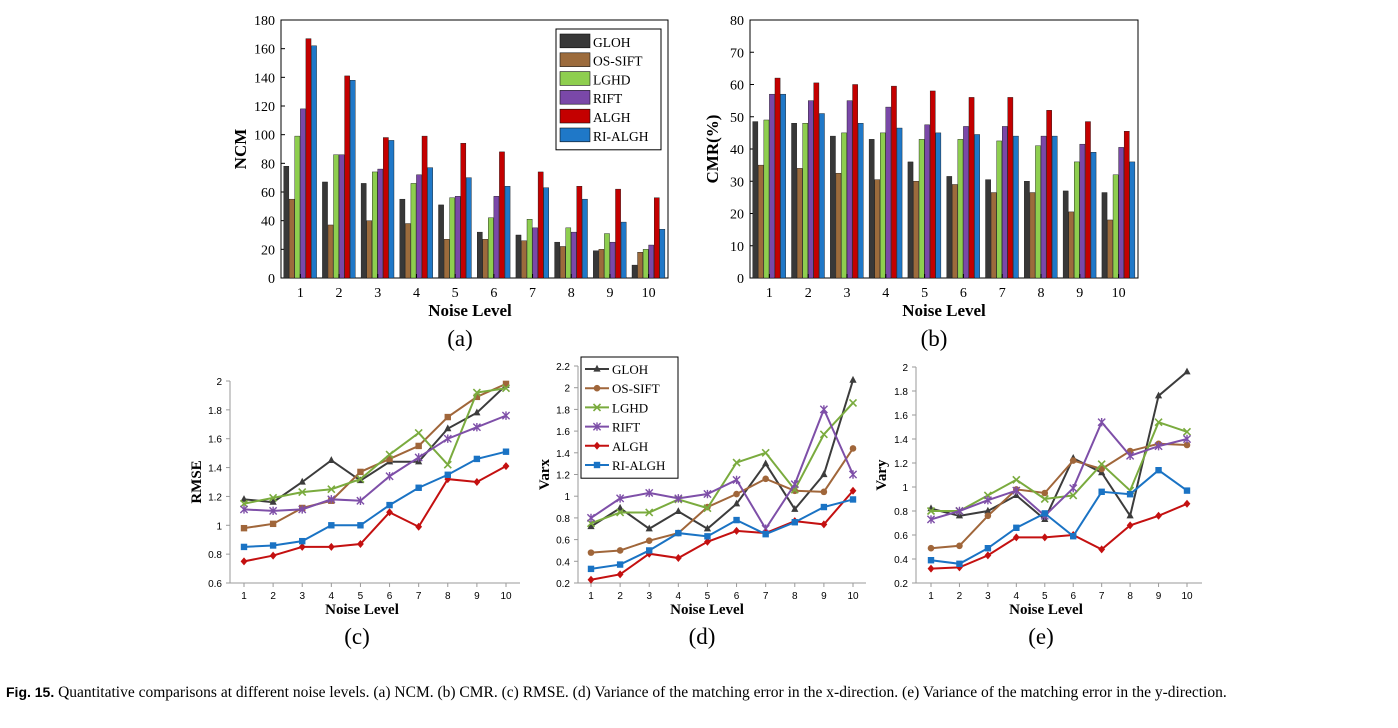 Image resolution: width=1398 pixels, height=728 pixels. I want to click on y-tick-label: 80, so click(737, 21).